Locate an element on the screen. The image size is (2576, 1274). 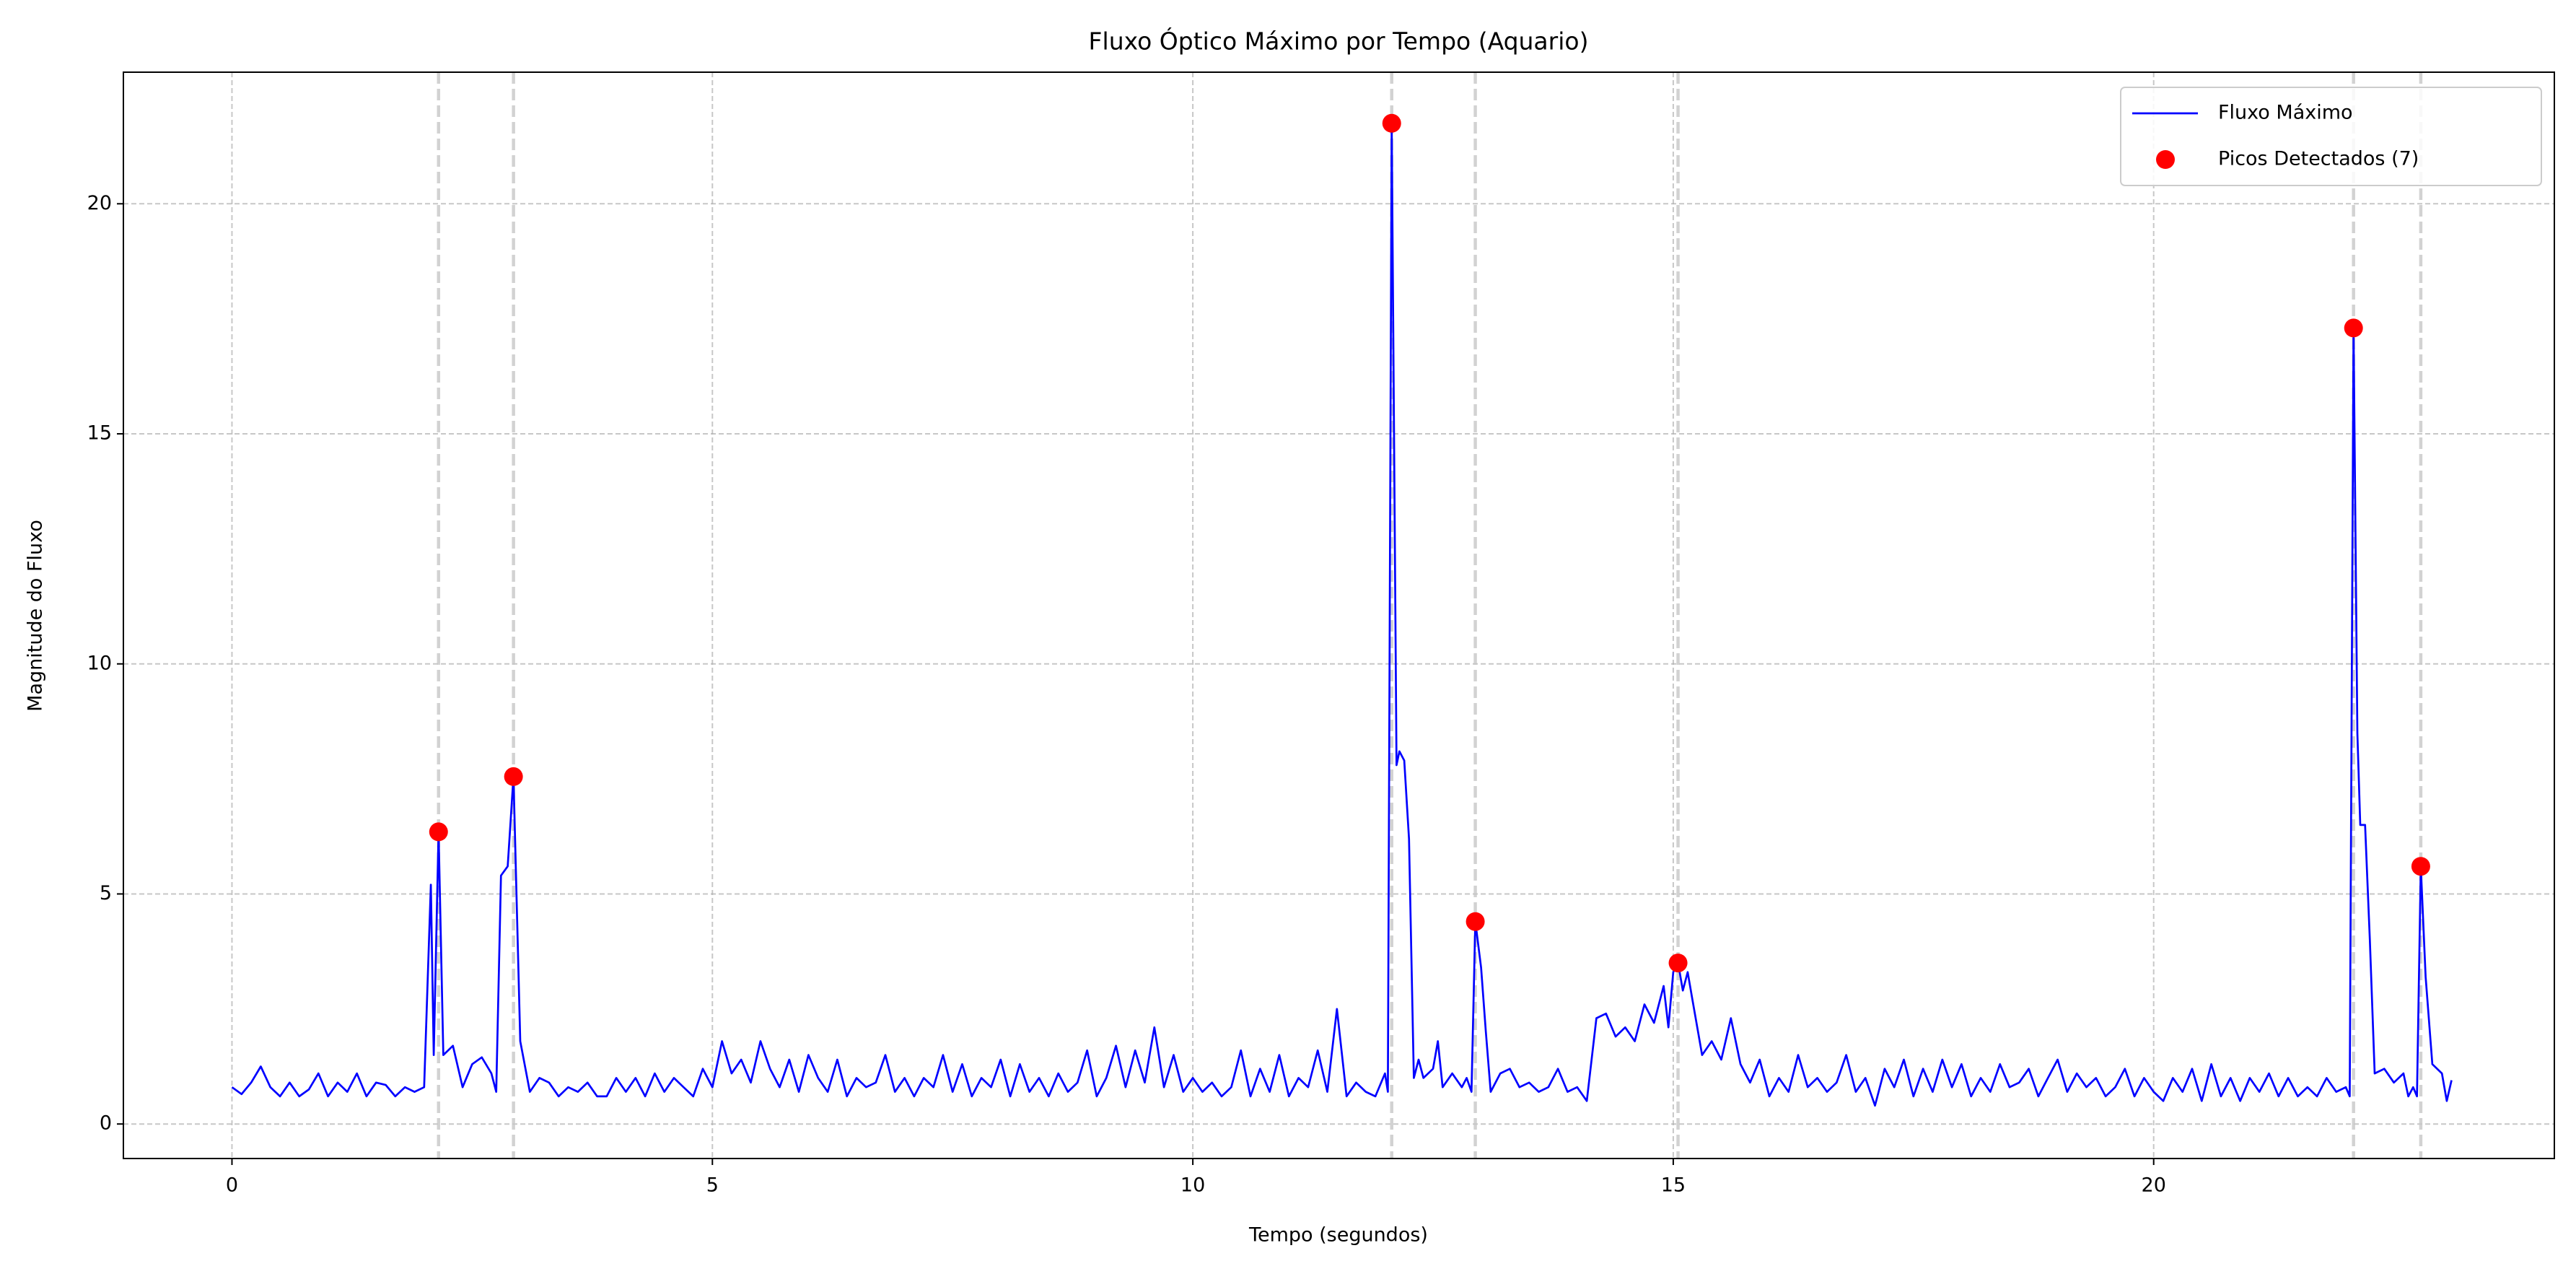
y-tick-label: 5 is located at coordinates (106, 893).